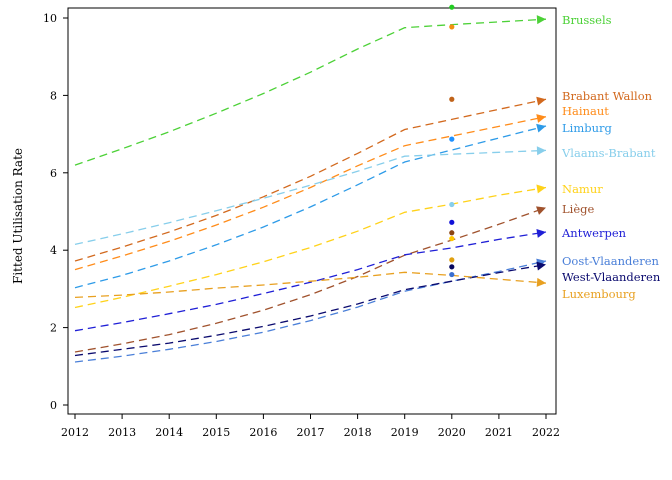  I want to click on series-label: Oost-Vlaanderen, so click(610, 261).